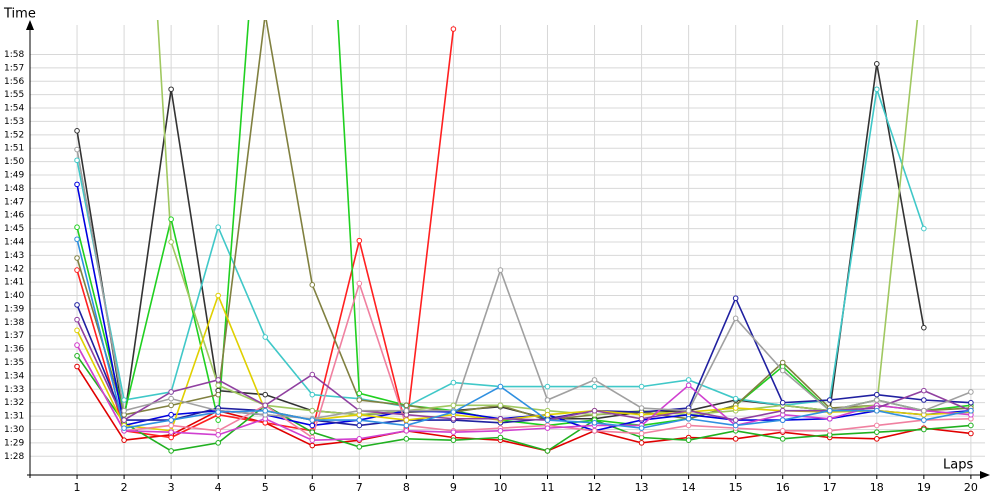 The image size is (1000, 500). Describe the element at coordinates (985, 475) in the screenshot. I see `x-axis-arrow` at that location.